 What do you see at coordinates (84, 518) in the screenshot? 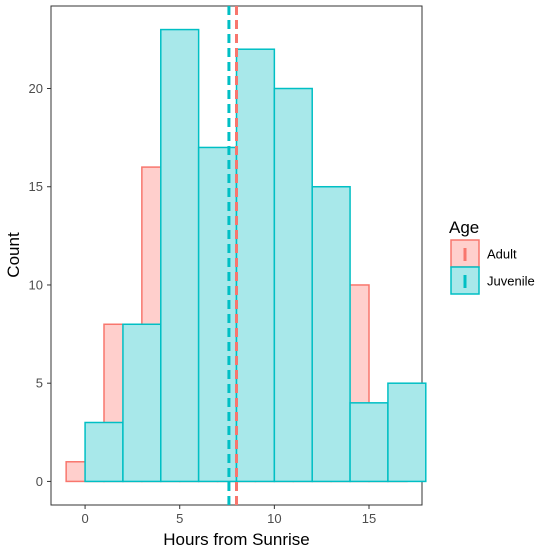
I see `x-tick-label: 0` at bounding box center [84, 518].